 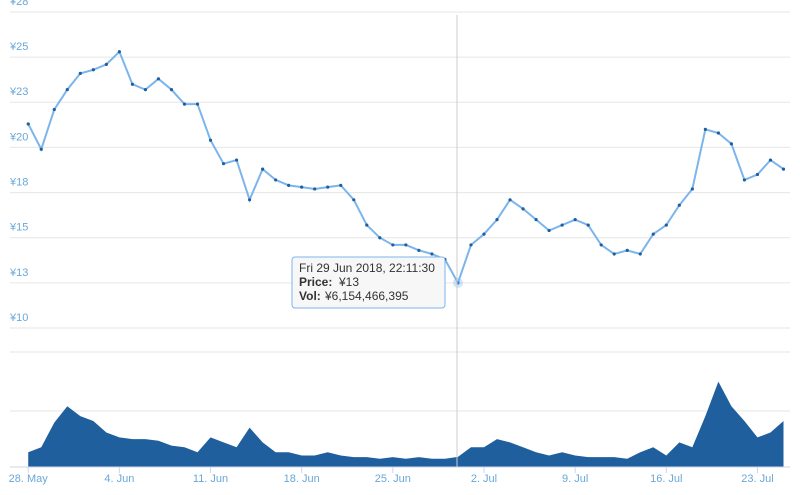 What do you see at coordinates (210, 479) in the screenshot?
I see `x-tick-label: 11. Jun` at bounding box center [210, 479].